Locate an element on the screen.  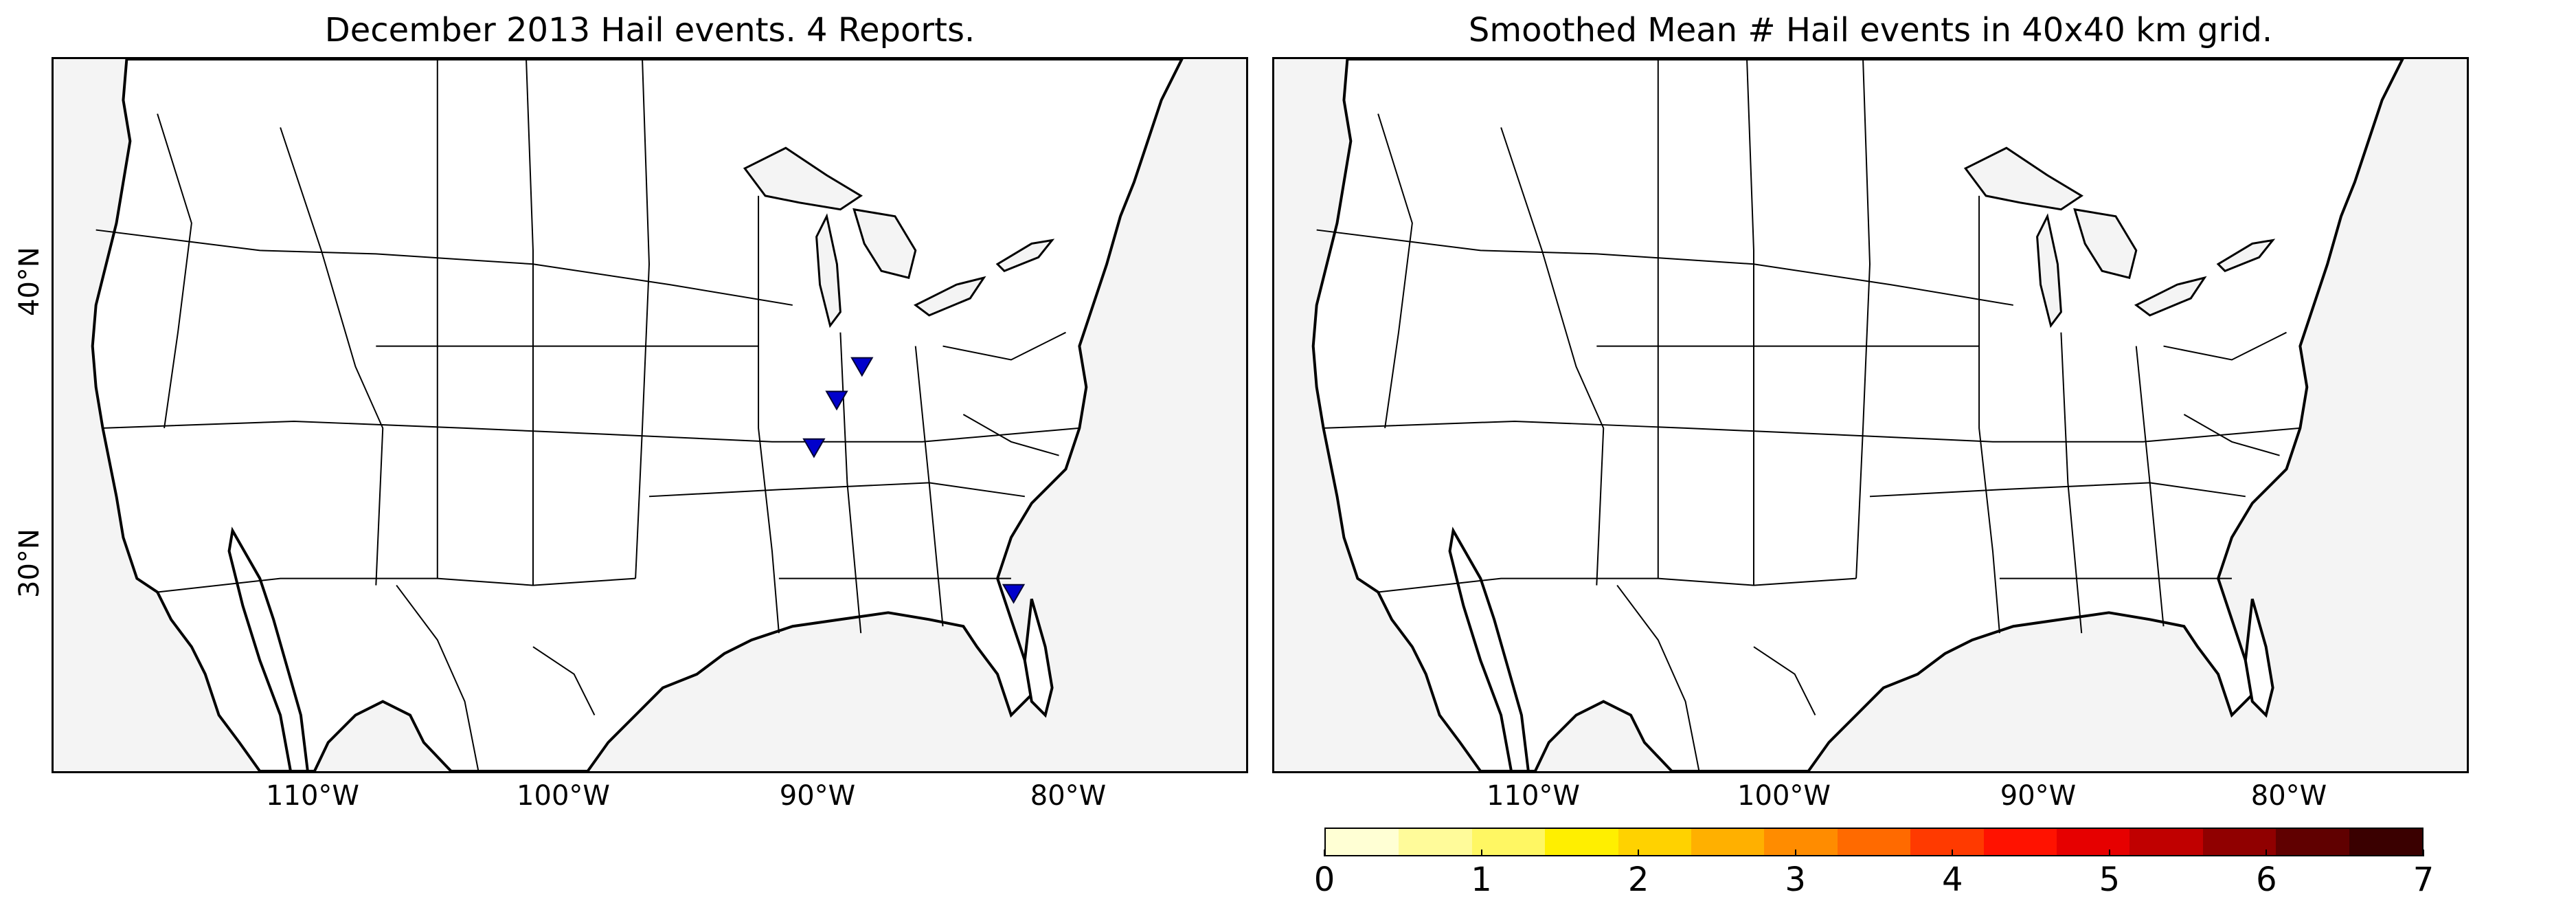
colorbar-tick-label: 0 is located at coordinates (1324, 880).